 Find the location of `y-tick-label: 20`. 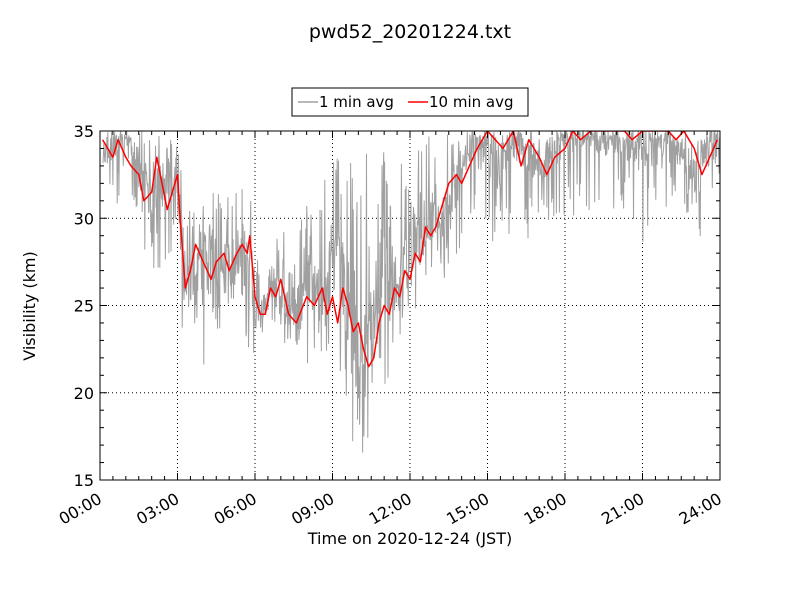

y-tick-label: 20 is located at coordinates (84, 393).